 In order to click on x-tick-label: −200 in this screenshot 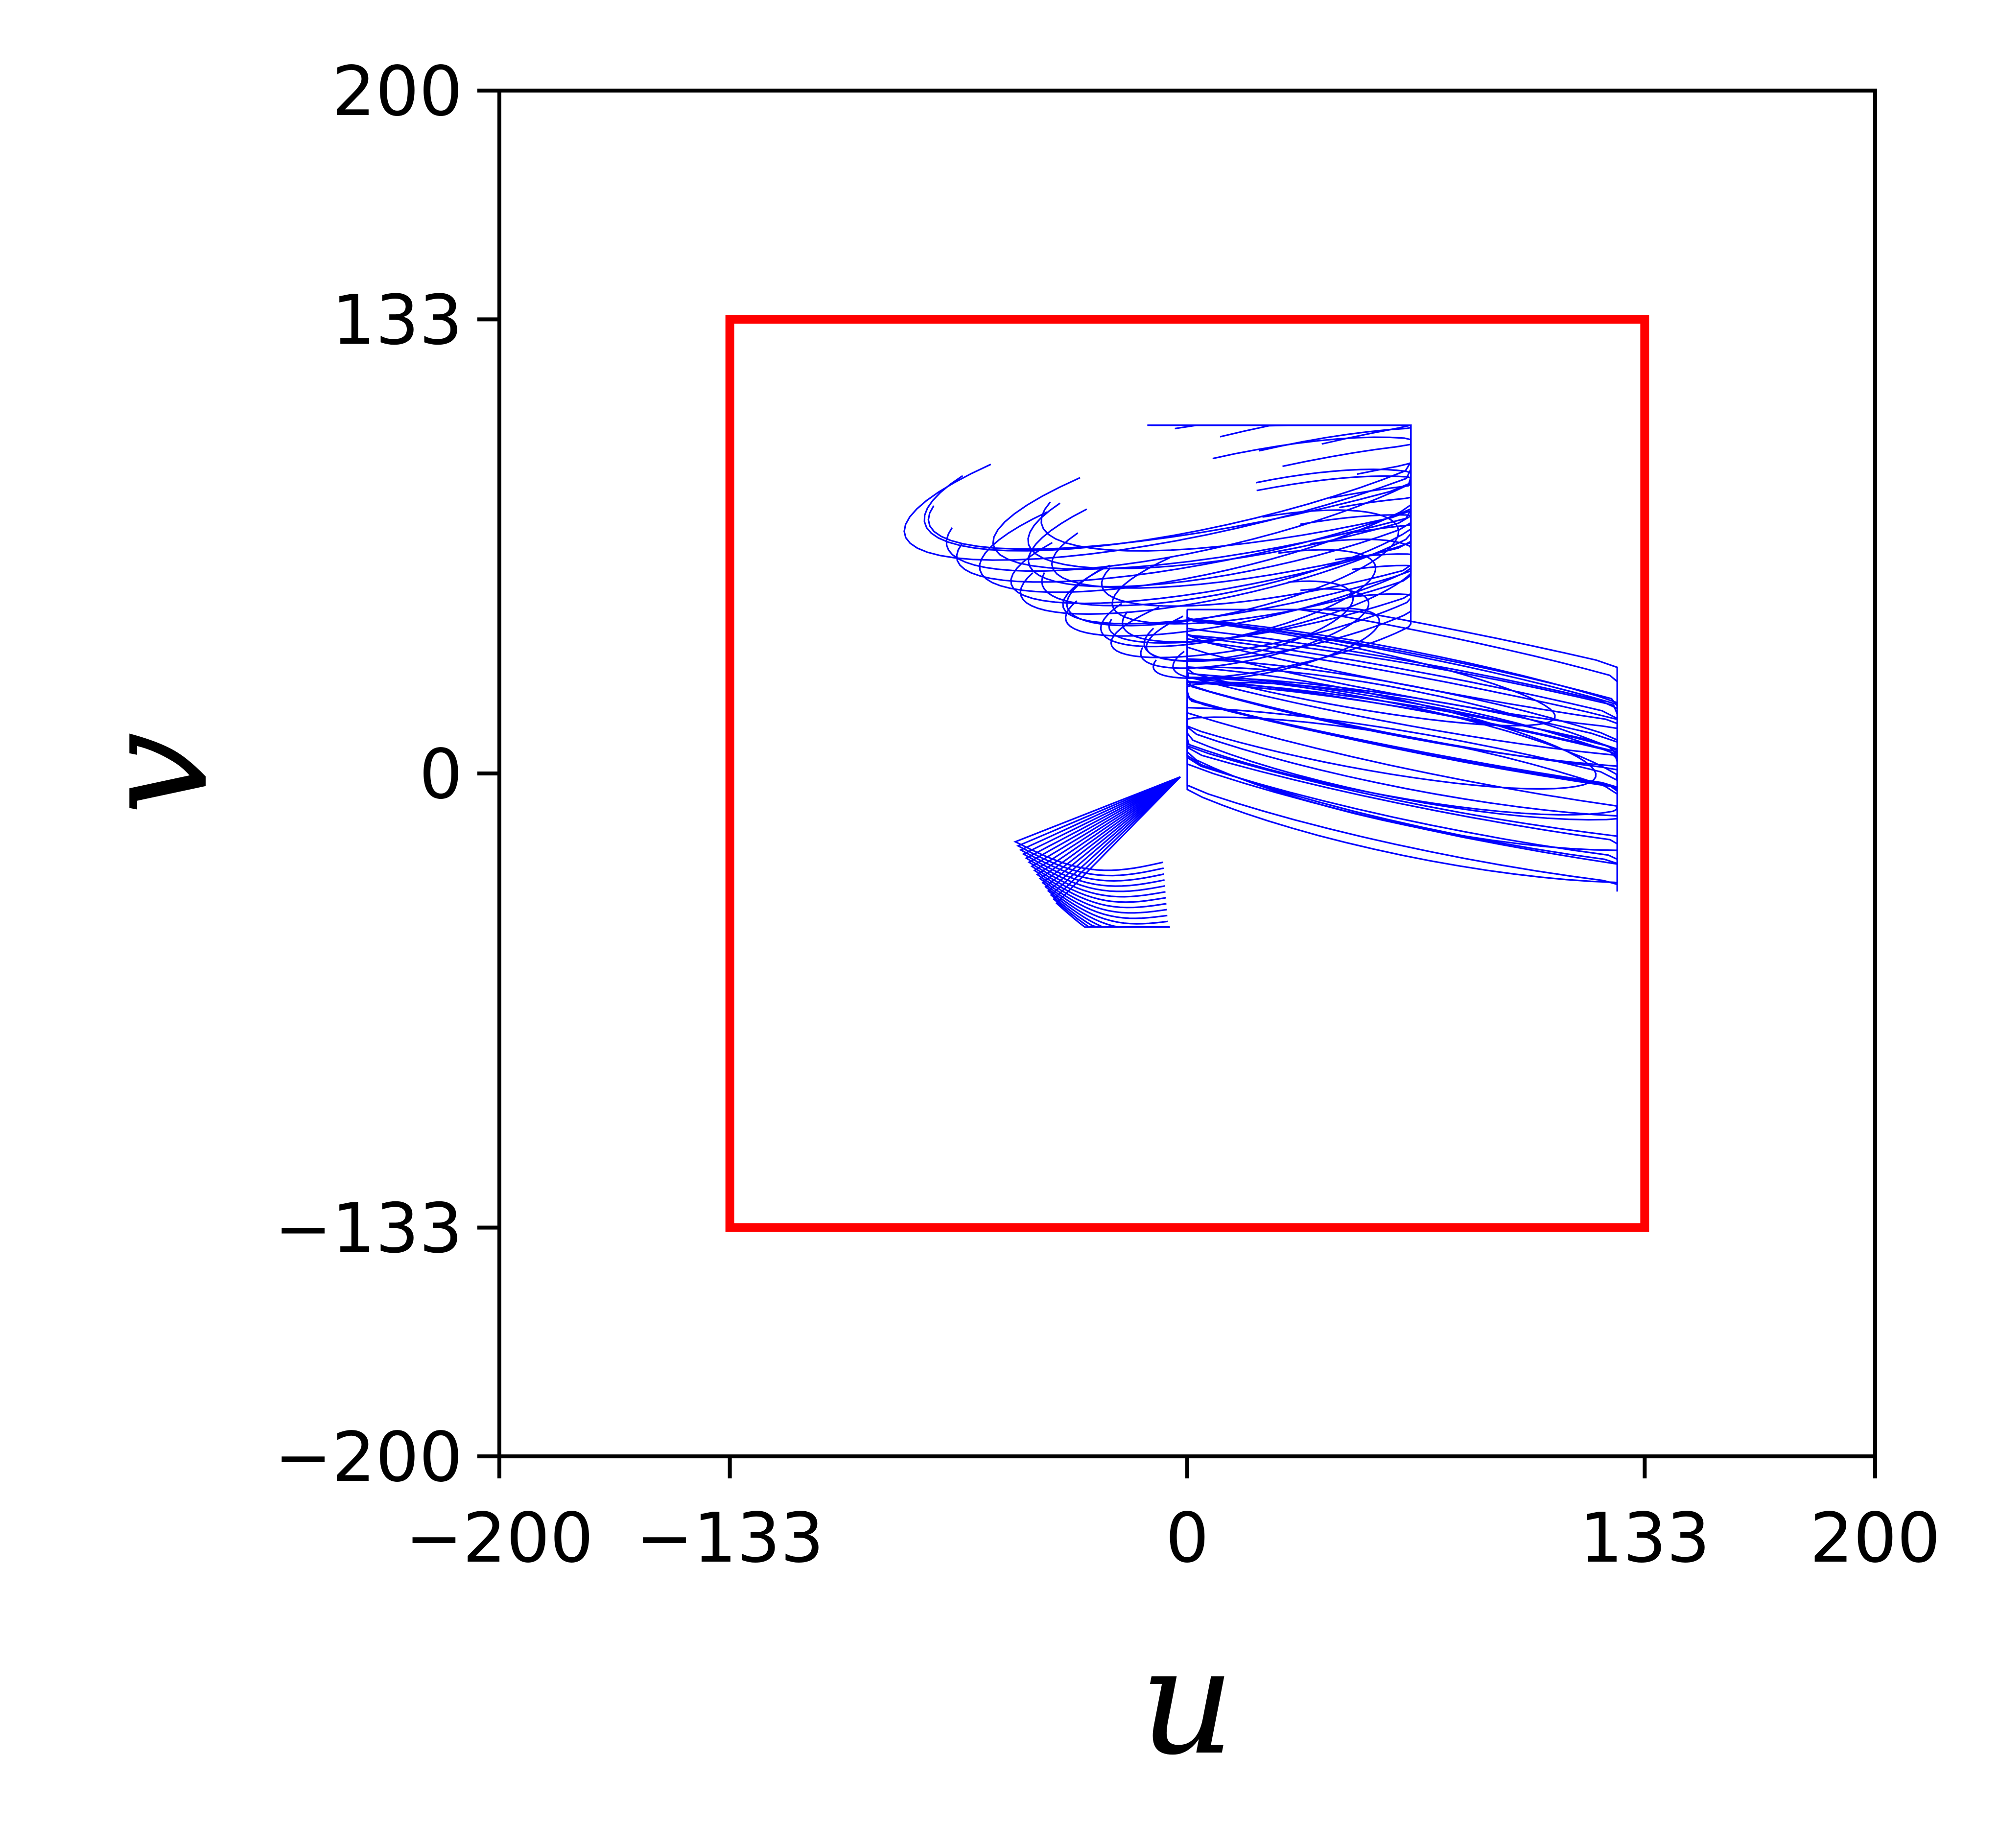, I will do `click(499, 1538)`.